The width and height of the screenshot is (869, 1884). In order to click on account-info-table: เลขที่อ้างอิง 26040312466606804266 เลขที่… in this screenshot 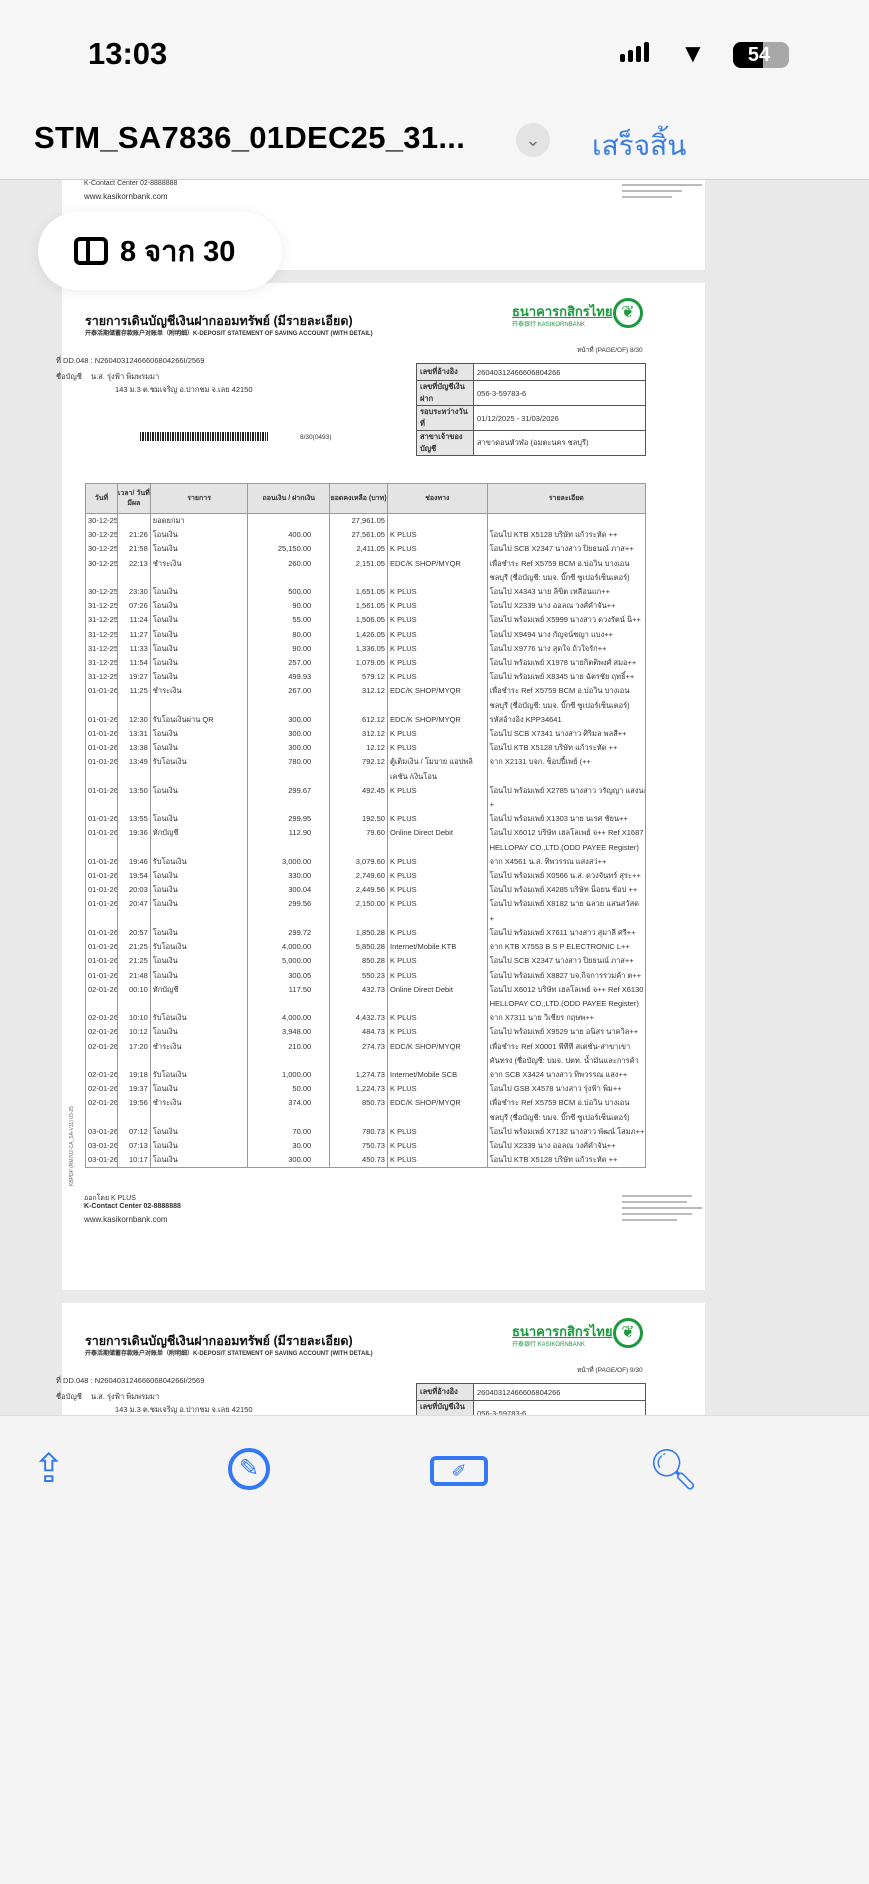, I will do `click(531, 409)`.